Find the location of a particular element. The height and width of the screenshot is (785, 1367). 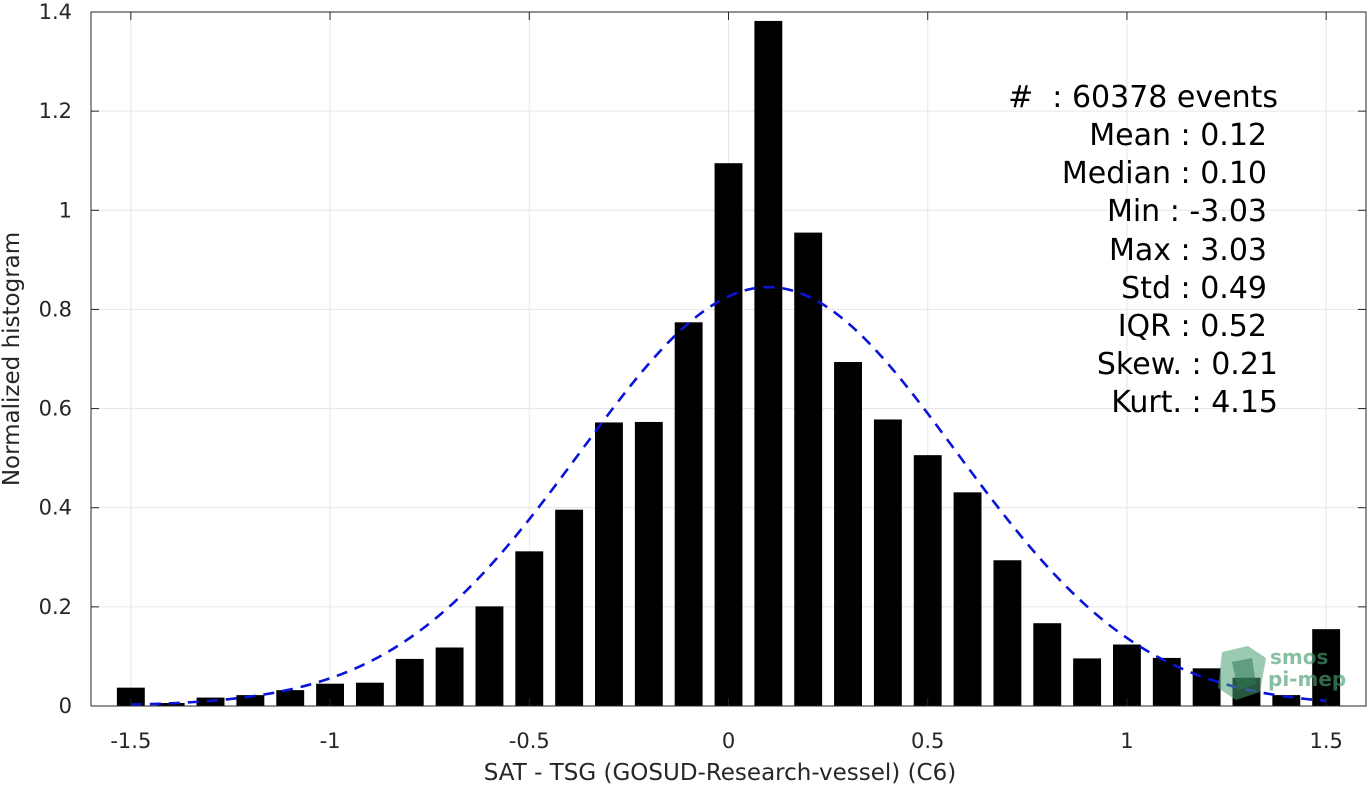

y-axis-title: Normalized histogram is located at coordinates (12, 359).